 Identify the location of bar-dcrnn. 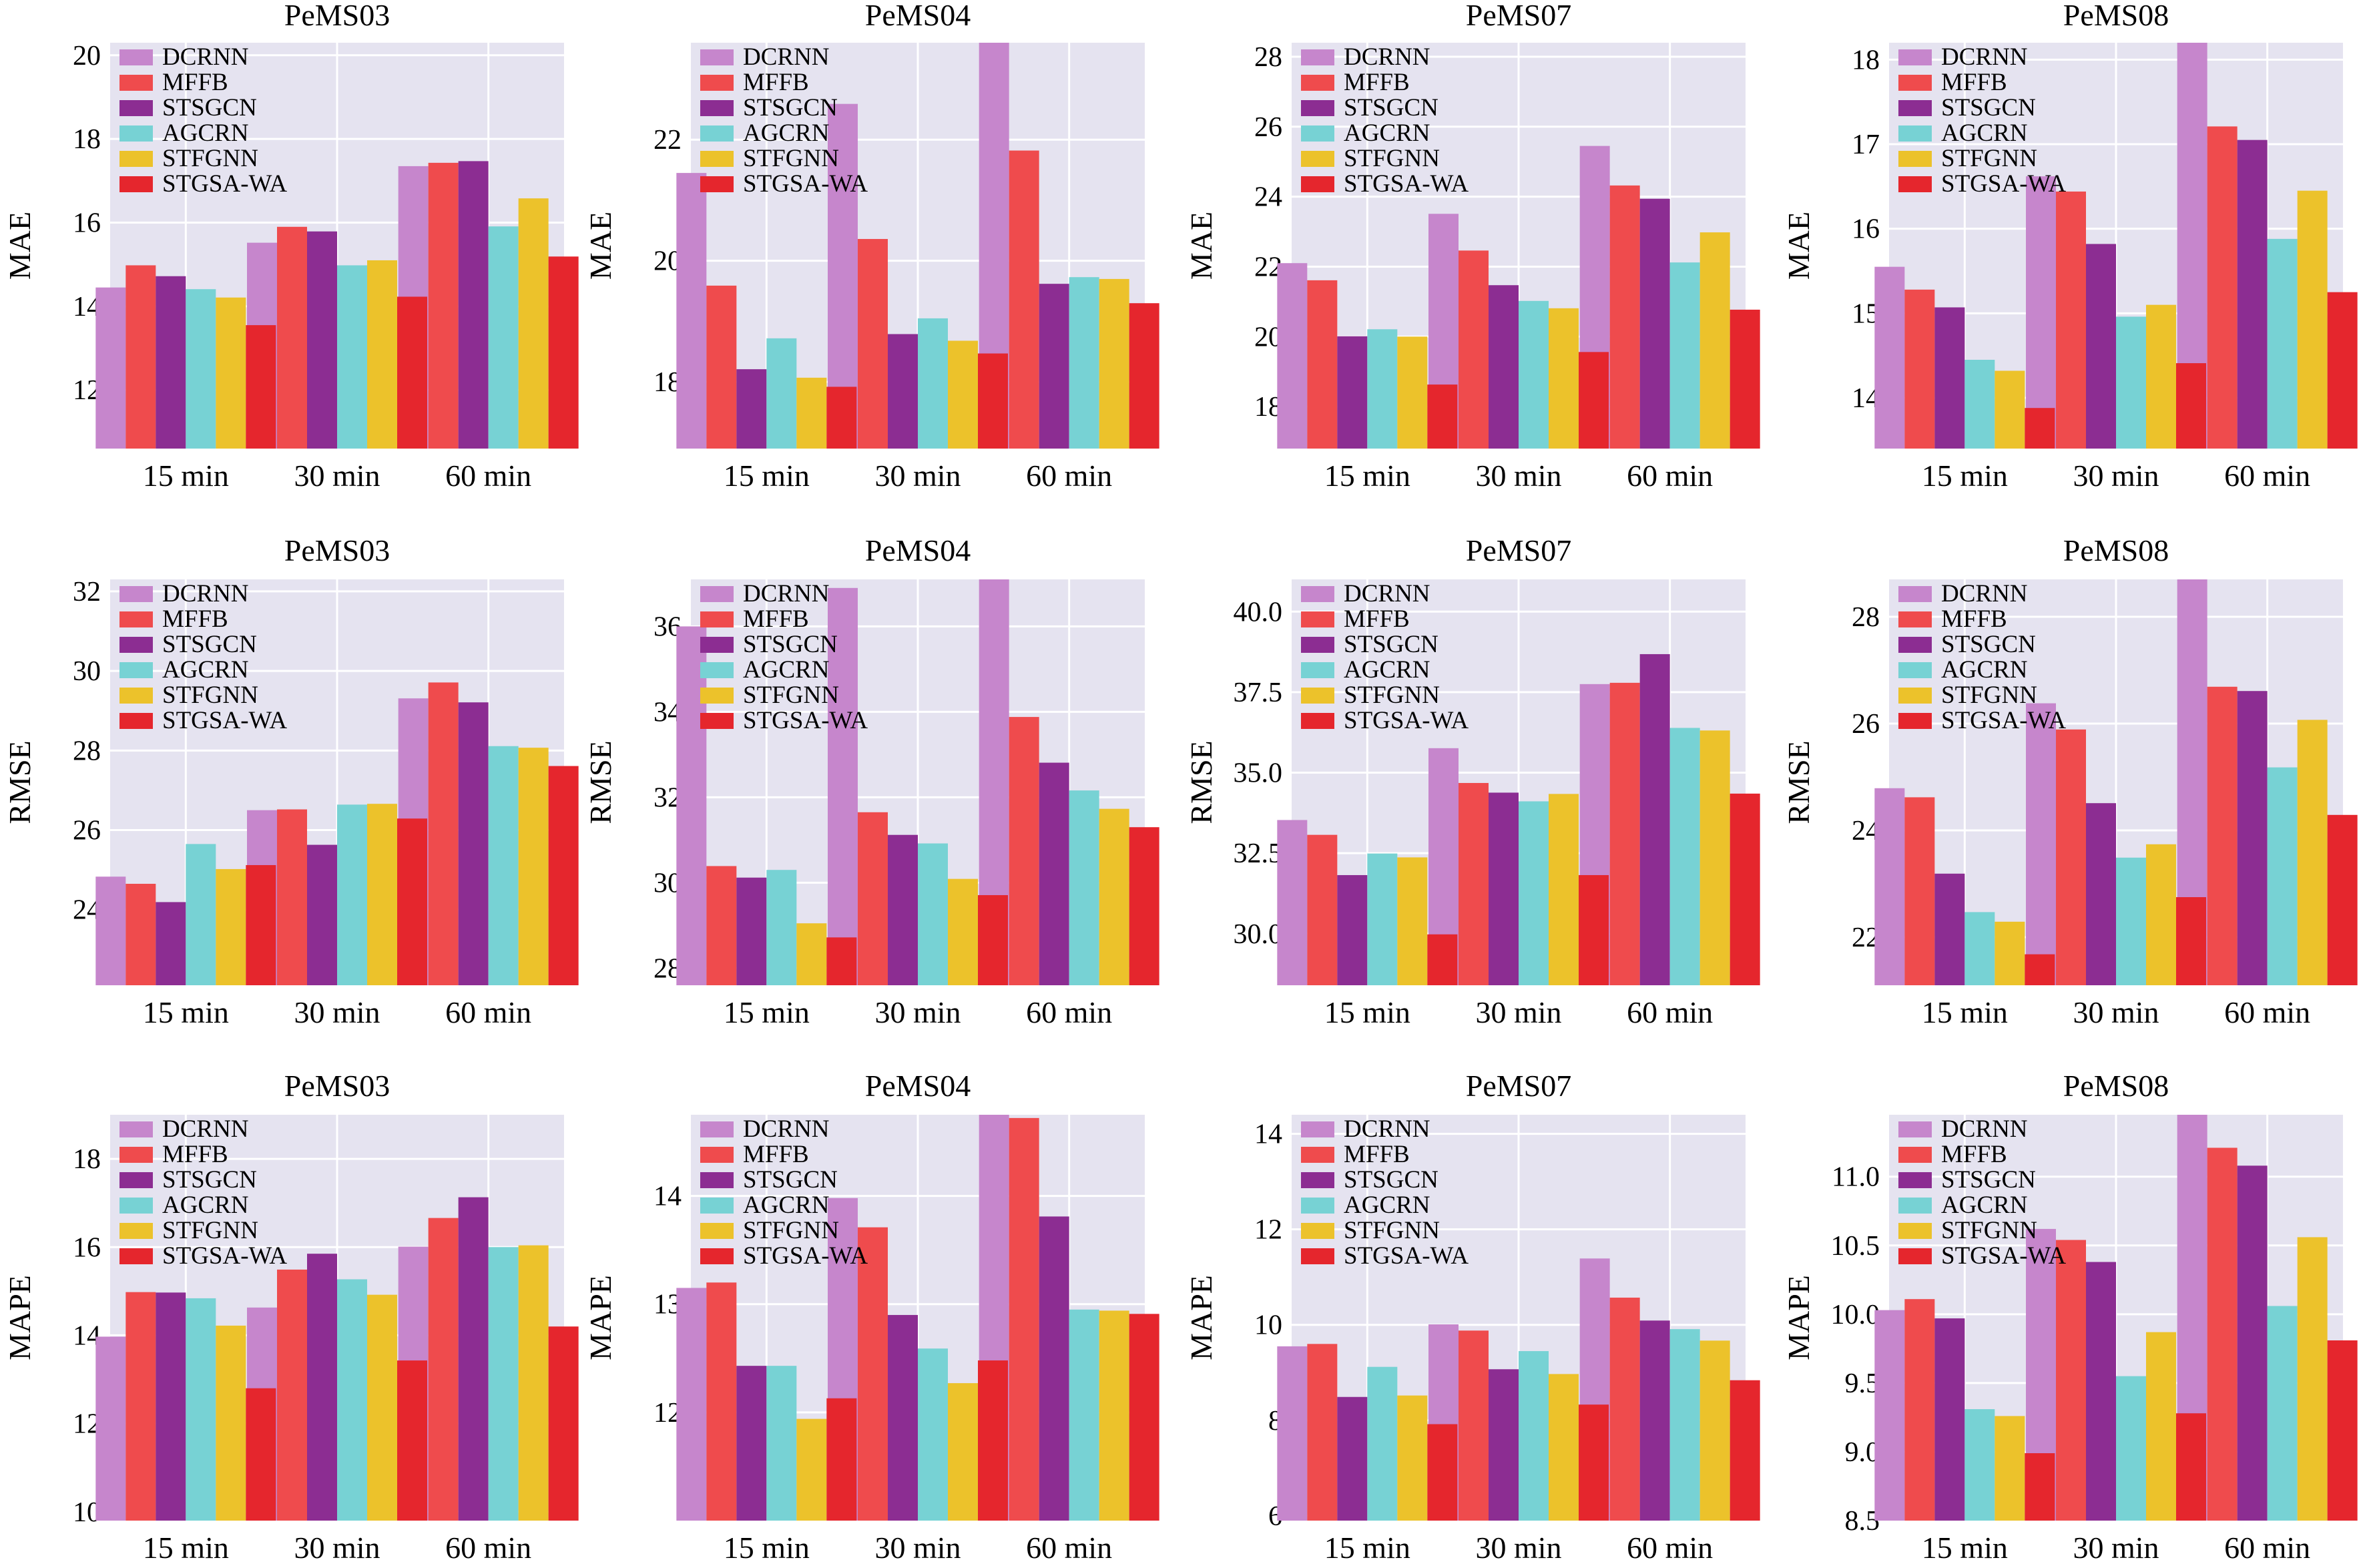
(1292, 903).